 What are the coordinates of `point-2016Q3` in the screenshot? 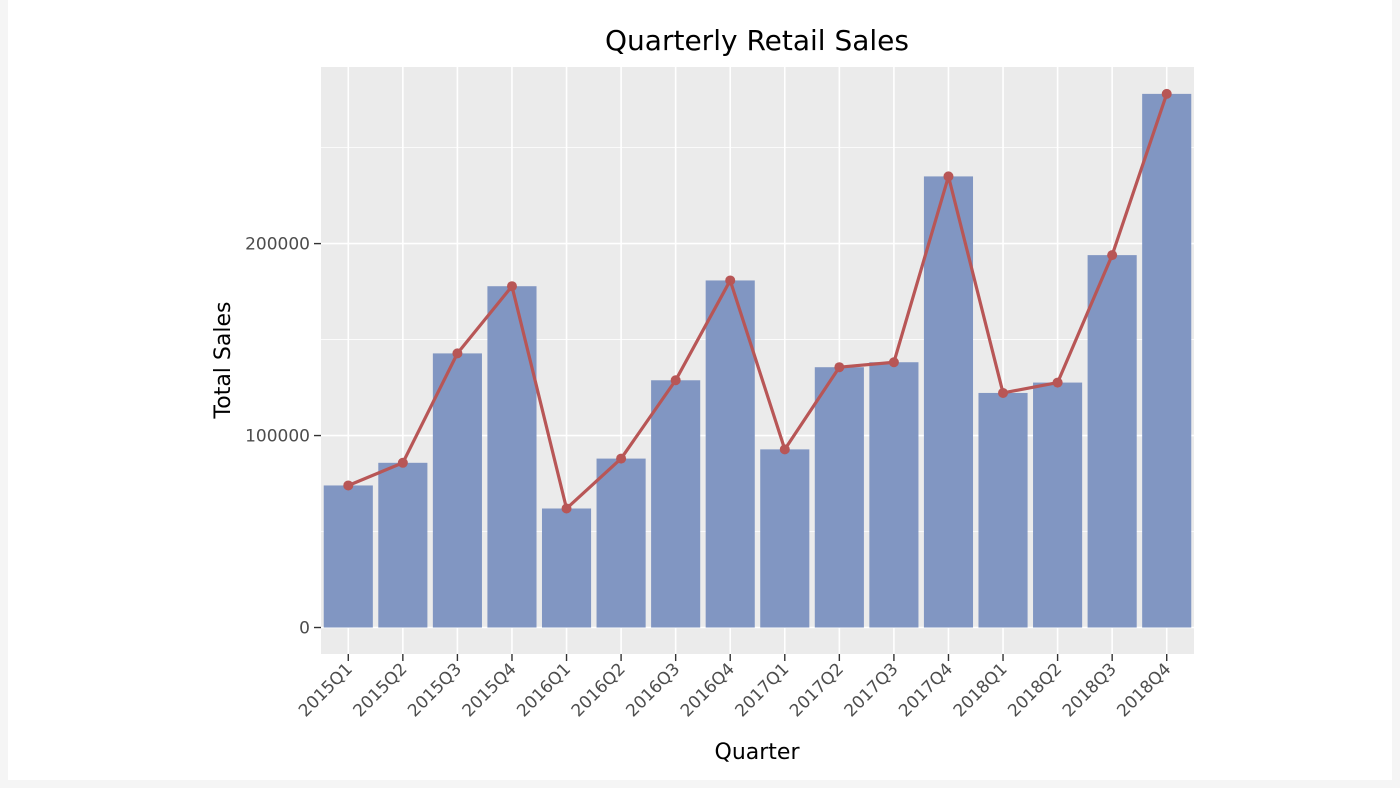 It's located at (675, 380).